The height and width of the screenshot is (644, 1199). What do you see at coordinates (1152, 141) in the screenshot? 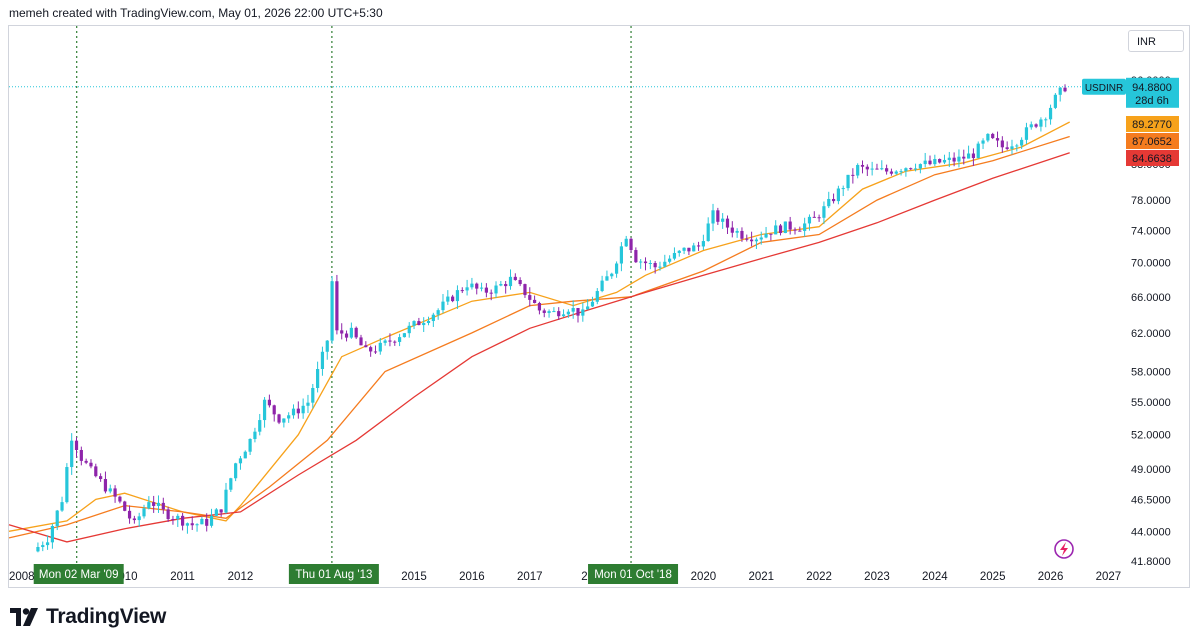
I see `ma-value-badge` at bounding box center [1152, 141].